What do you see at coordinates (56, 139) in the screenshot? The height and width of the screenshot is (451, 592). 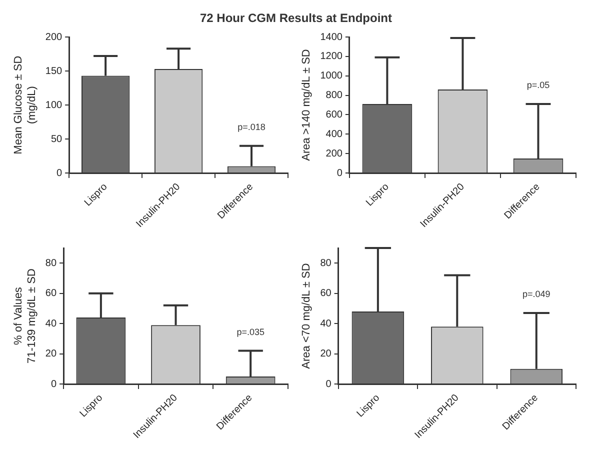 I see `y-tick-label: 50` at bounding box center [56, 139].